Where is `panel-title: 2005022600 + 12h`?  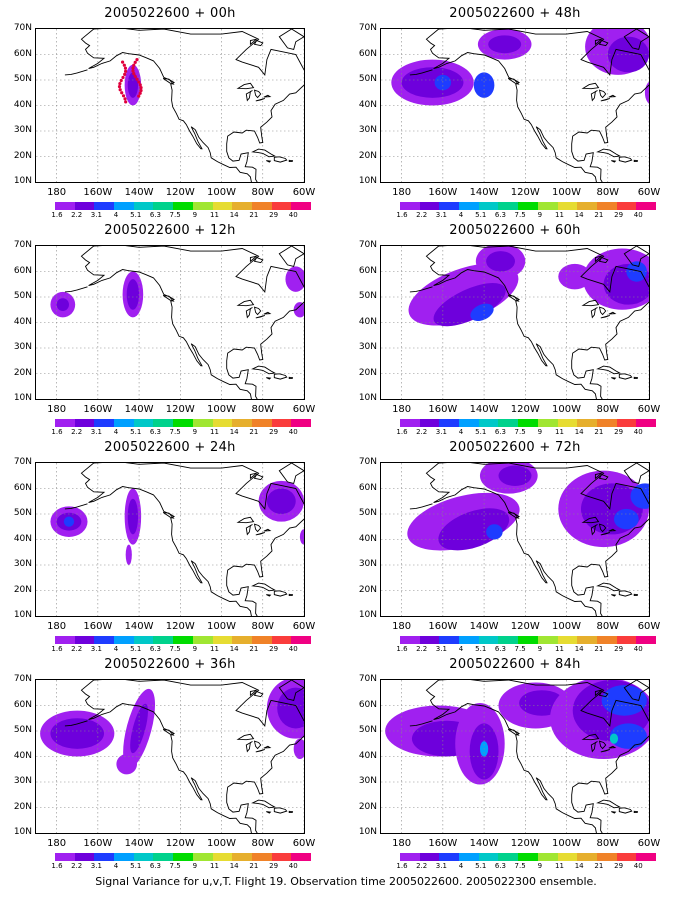
panel-title: 2005022600 + 12h is located at coordinates (170, 230).